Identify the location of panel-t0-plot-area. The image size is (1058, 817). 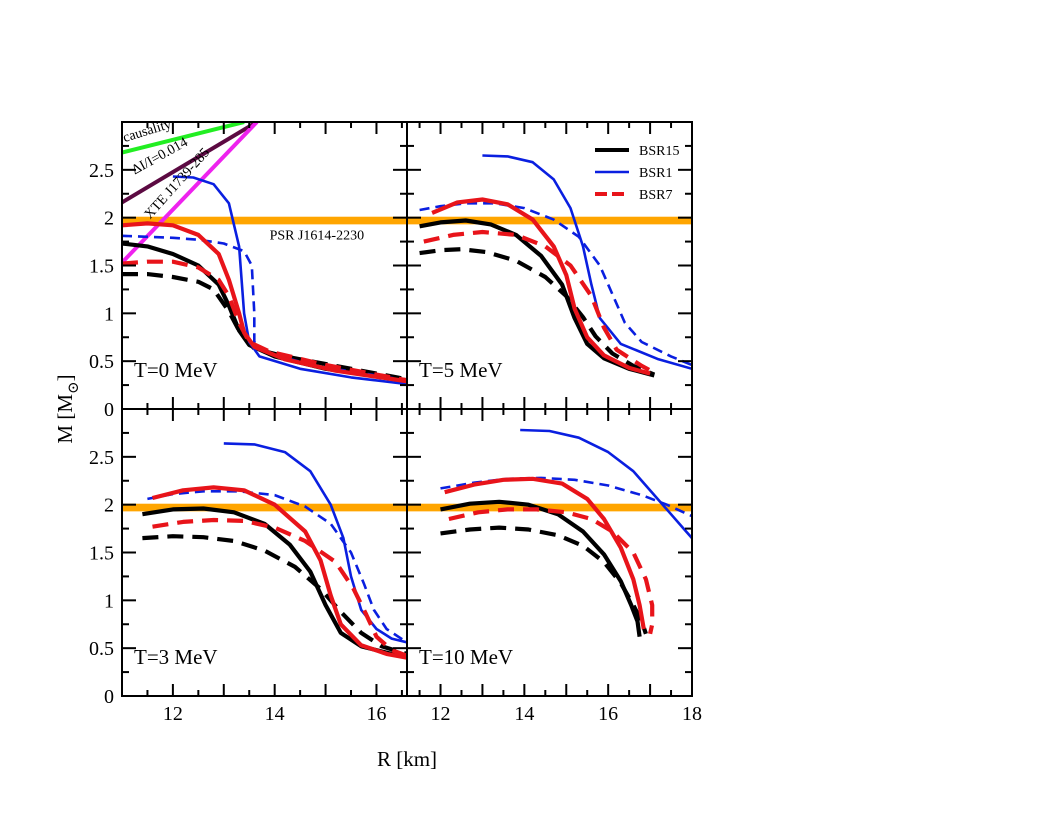
(264, 254).